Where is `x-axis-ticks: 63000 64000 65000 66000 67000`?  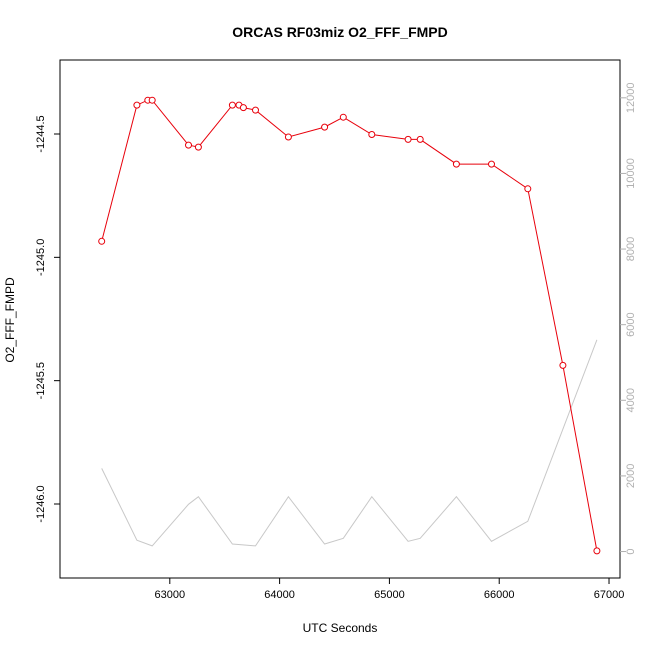
x-axis-ticks: 63000 64000 65000 66000 67000 is located at coordinates (390, 589).